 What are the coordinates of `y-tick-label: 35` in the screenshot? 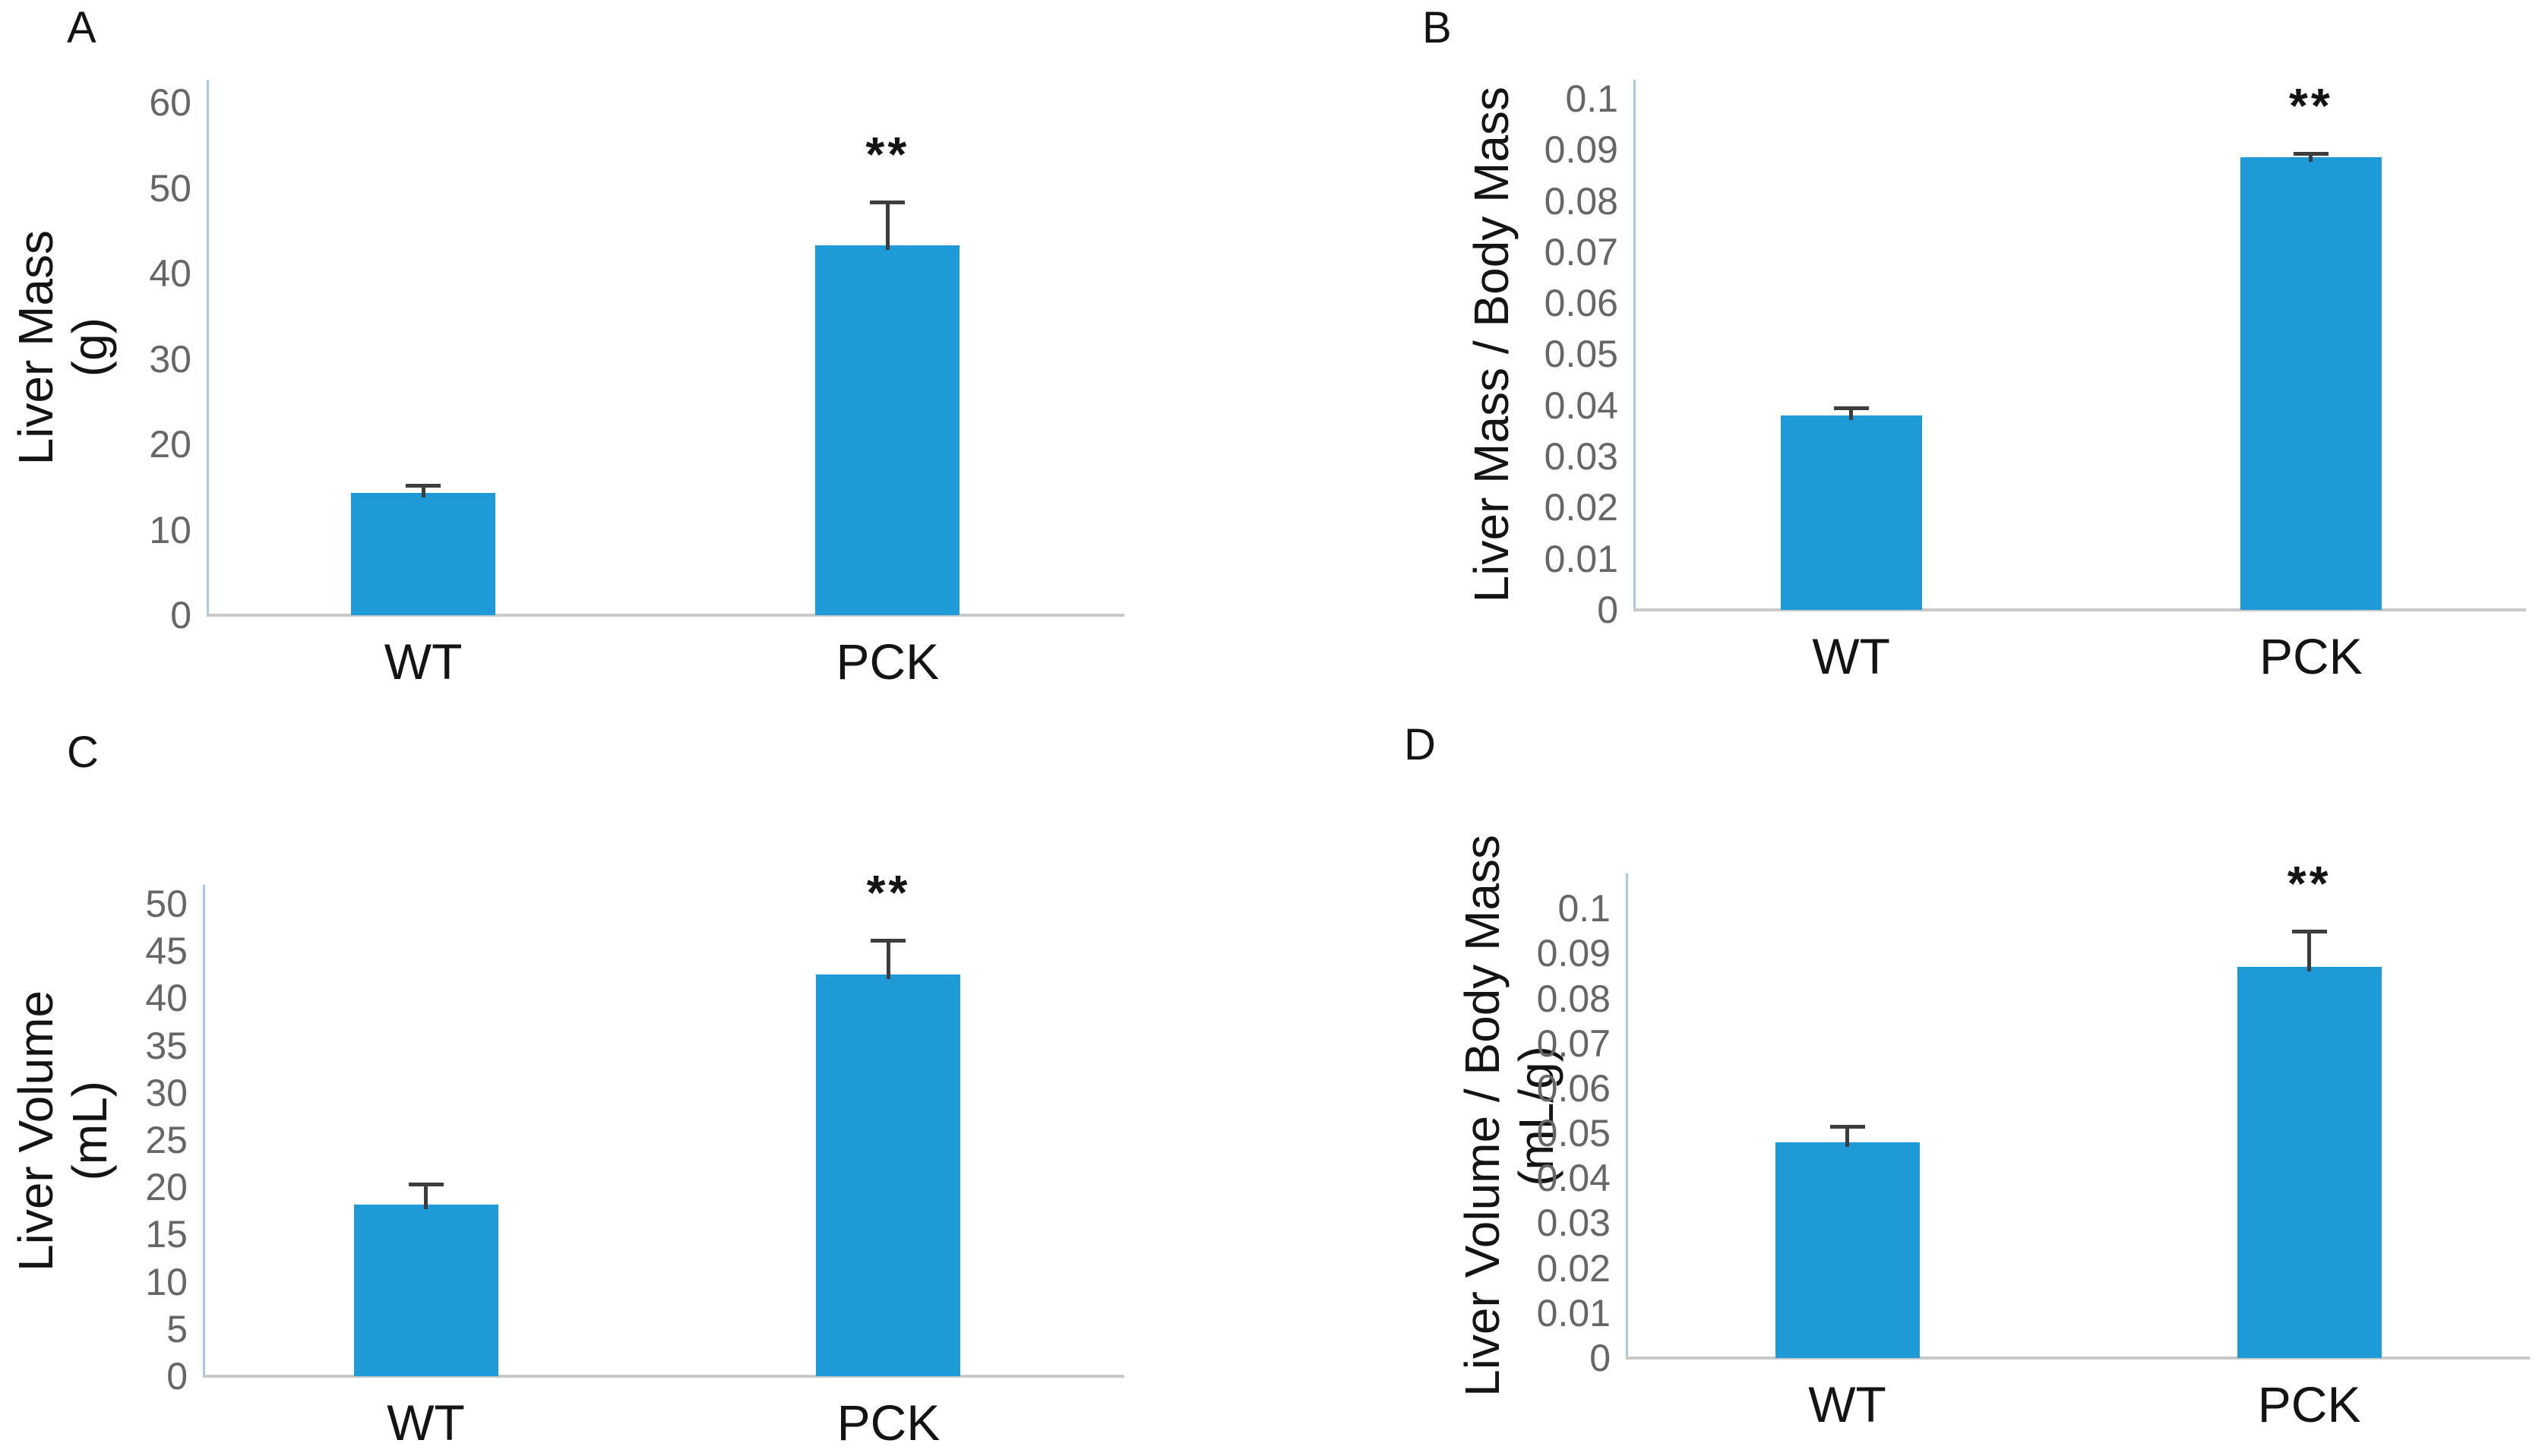 It's located at (166, 1045).